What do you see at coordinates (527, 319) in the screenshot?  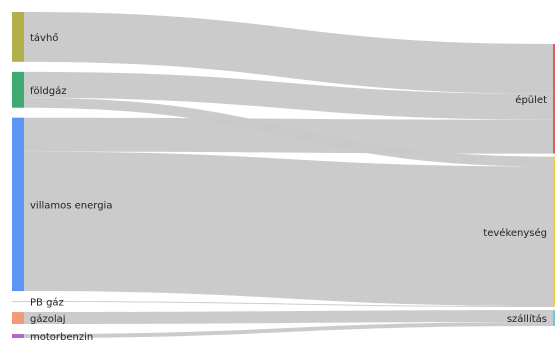 I see `label-szallitas: szállítás` at bounding box center [527, 319].